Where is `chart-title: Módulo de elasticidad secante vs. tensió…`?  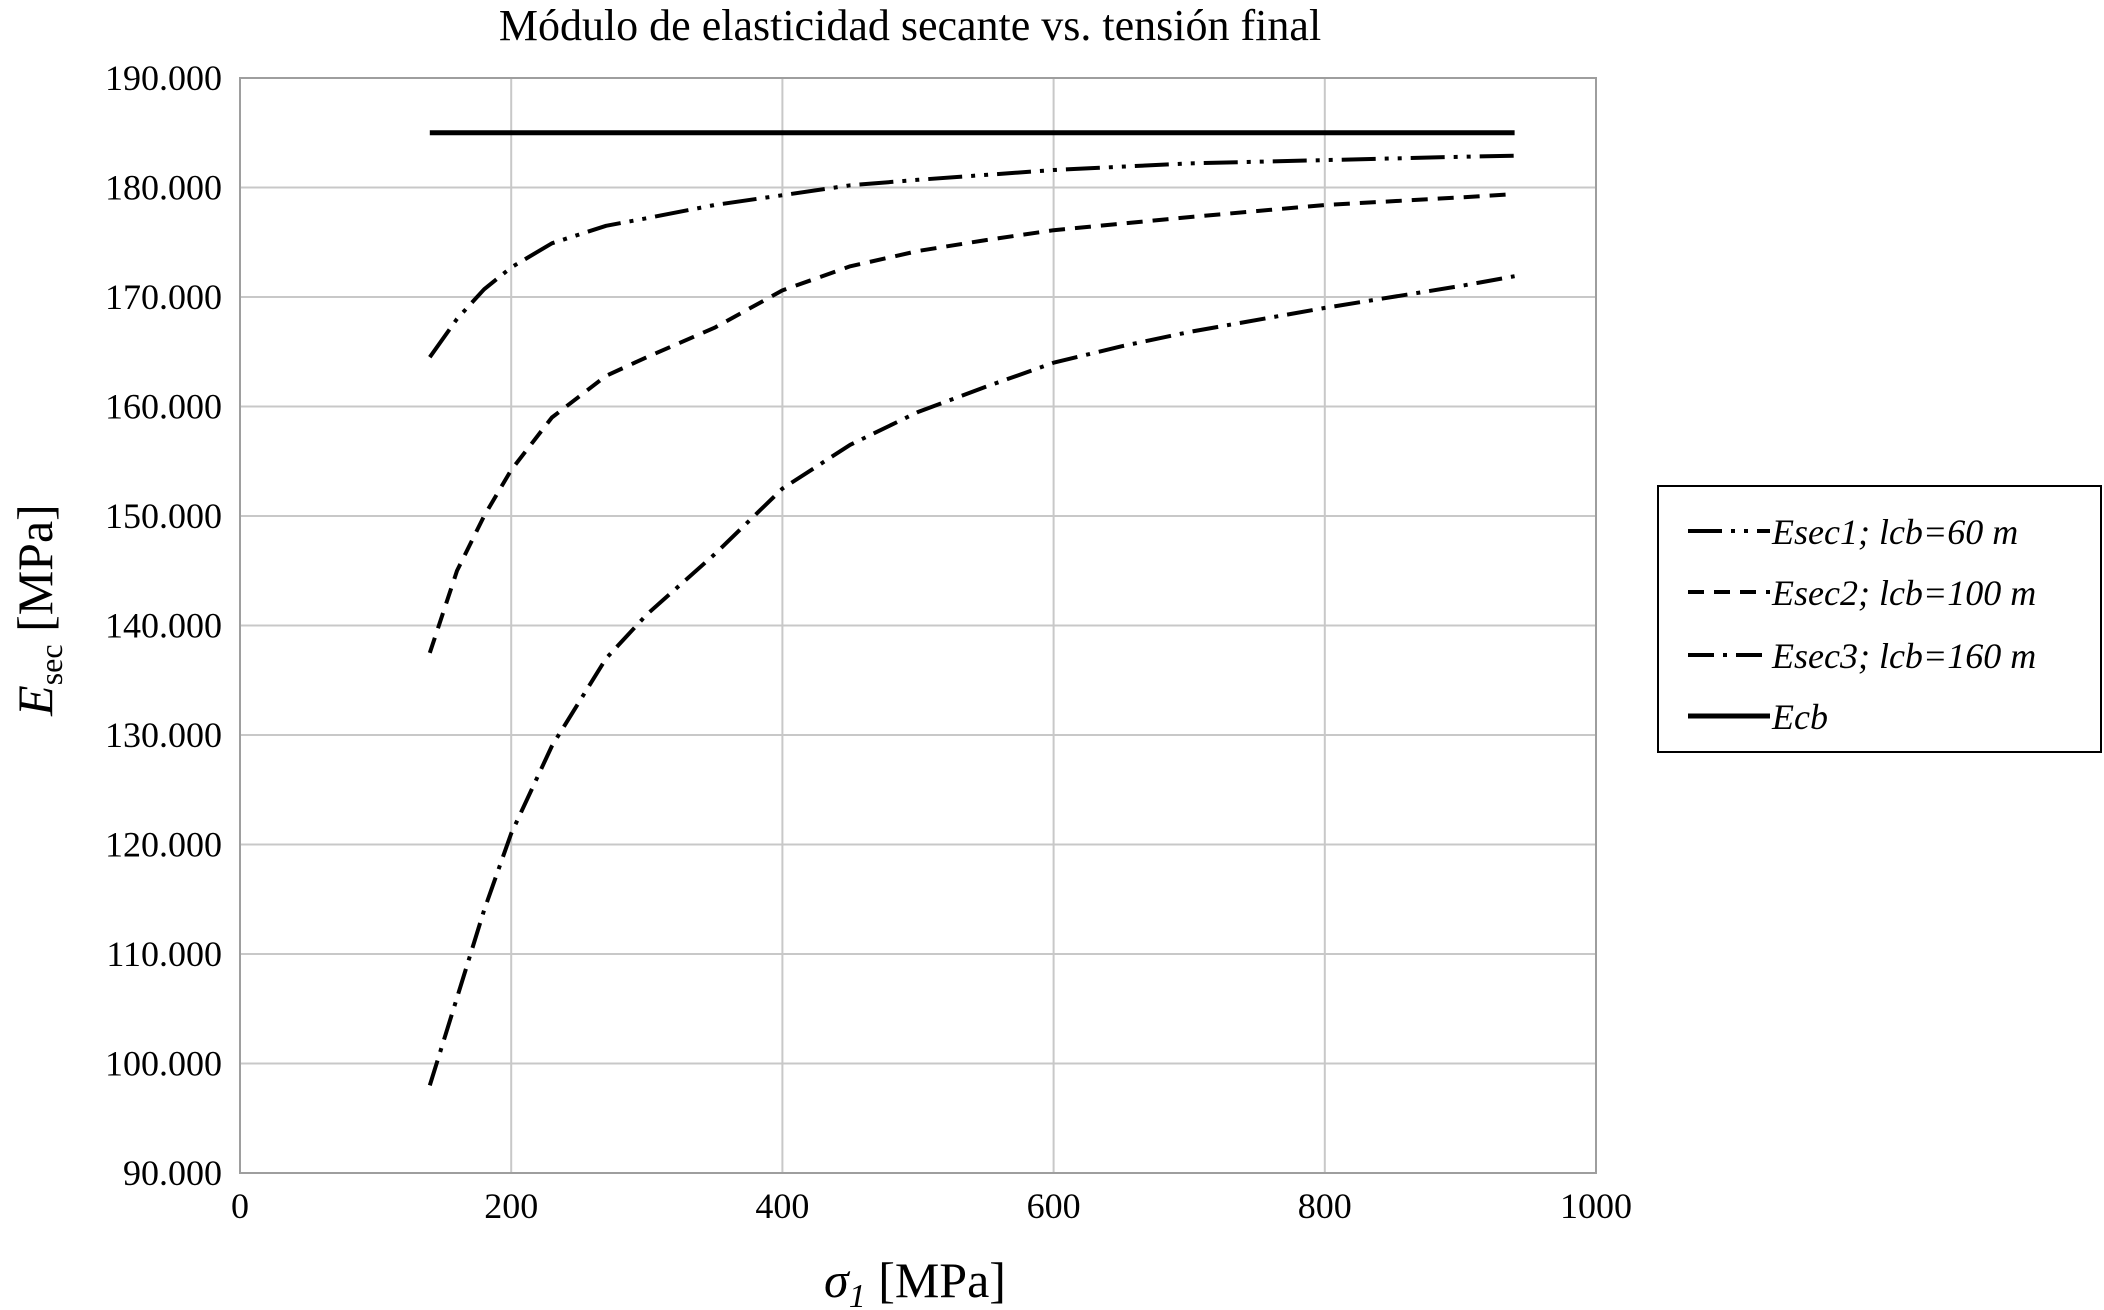 chart-title: Módulo de elasticidad secante vs. tensió… is located at coordinates (910, 25).